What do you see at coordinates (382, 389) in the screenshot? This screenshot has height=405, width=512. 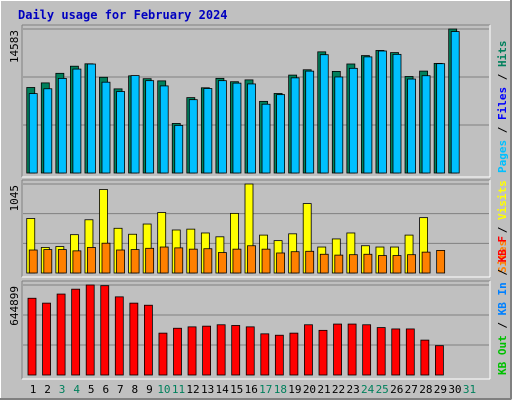 I see `x-tick-label-25: 25` at bounding box center [382, 389].